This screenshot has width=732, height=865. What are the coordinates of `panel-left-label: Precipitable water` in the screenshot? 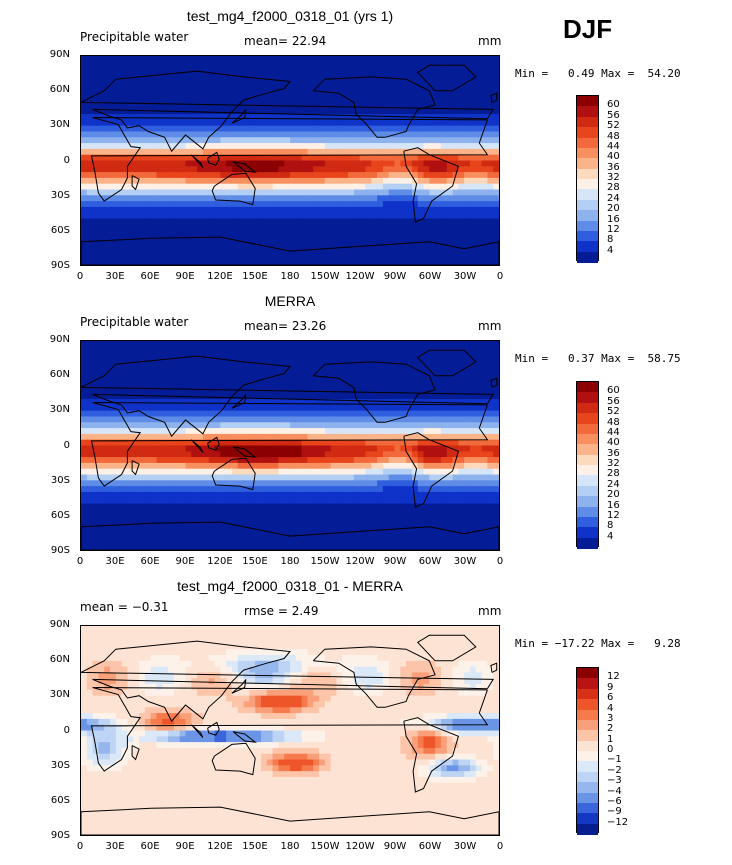 It's located at (134, 322).